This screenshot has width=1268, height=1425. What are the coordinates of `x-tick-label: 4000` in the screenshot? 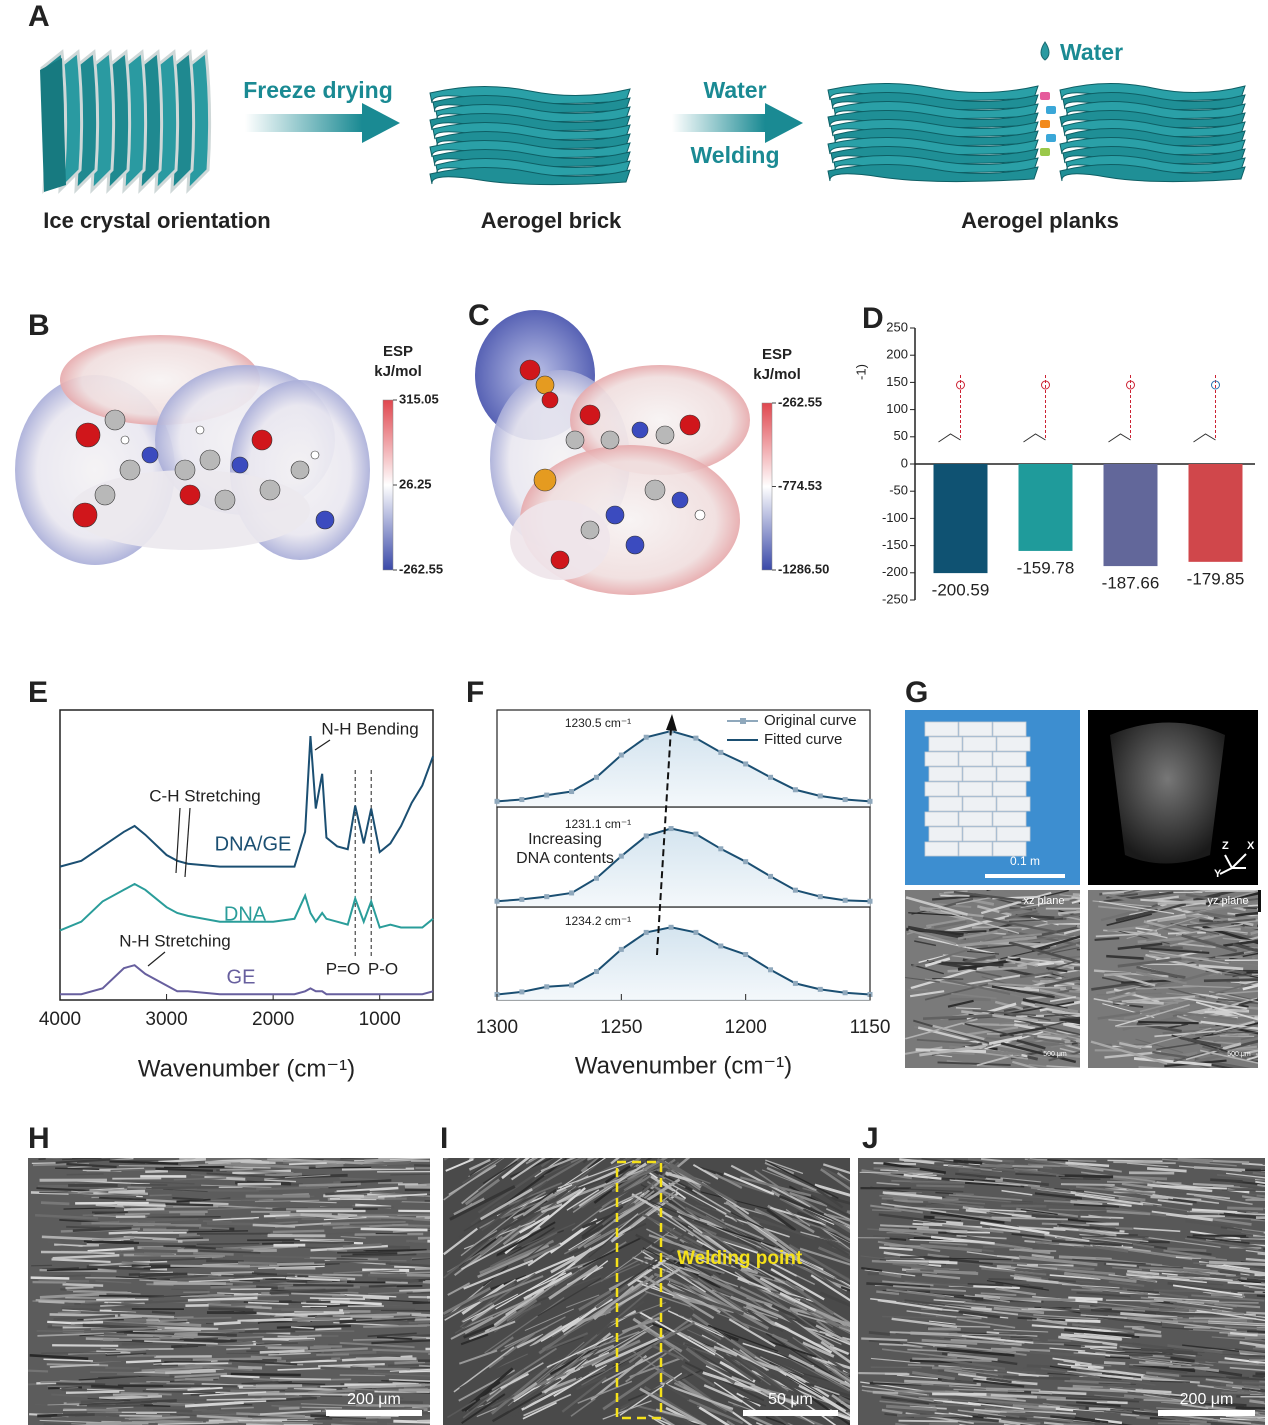 It's located at (60, 1019).